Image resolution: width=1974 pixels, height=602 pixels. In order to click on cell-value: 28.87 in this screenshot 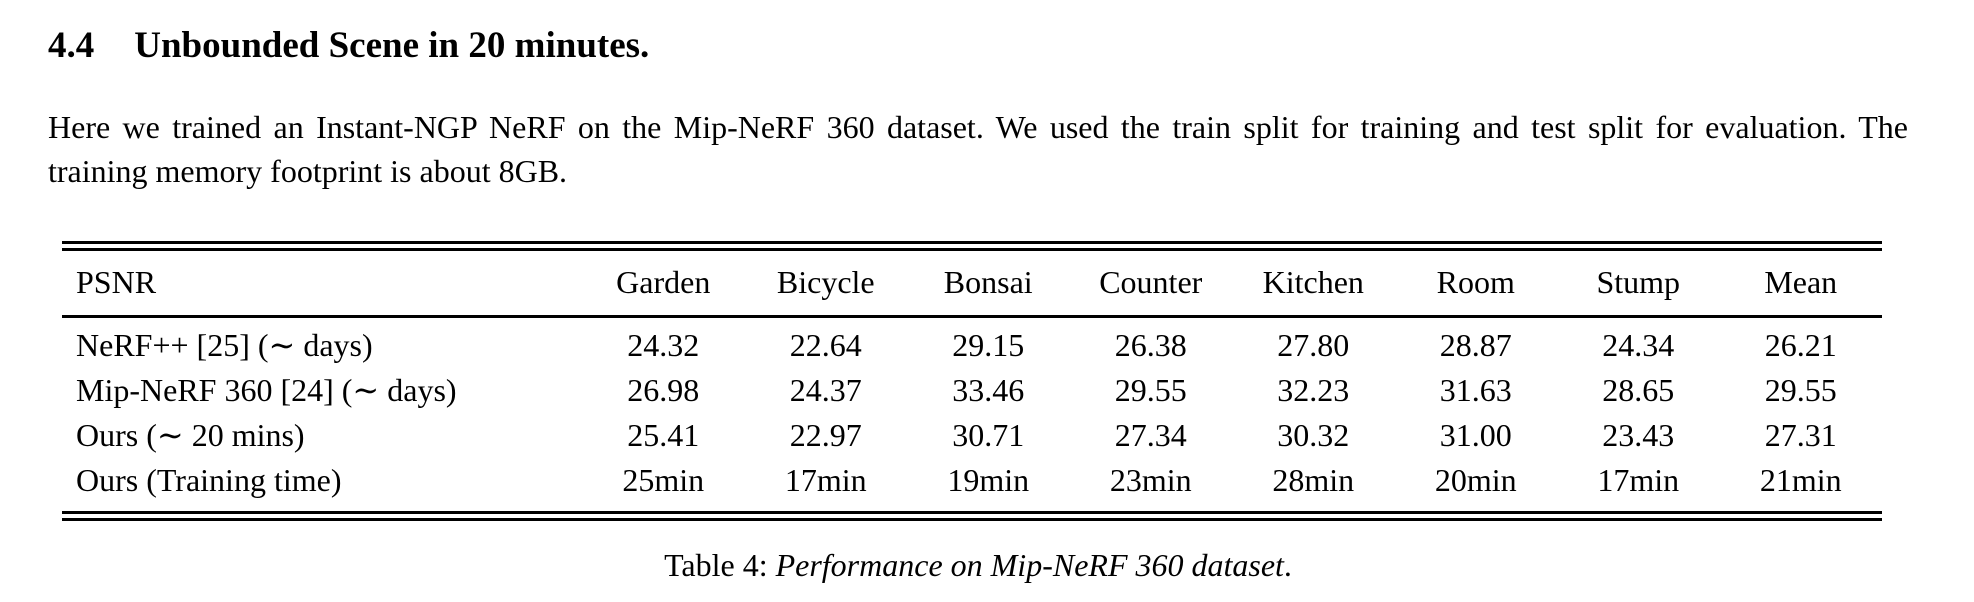, I will do `click(1475, 345)`.